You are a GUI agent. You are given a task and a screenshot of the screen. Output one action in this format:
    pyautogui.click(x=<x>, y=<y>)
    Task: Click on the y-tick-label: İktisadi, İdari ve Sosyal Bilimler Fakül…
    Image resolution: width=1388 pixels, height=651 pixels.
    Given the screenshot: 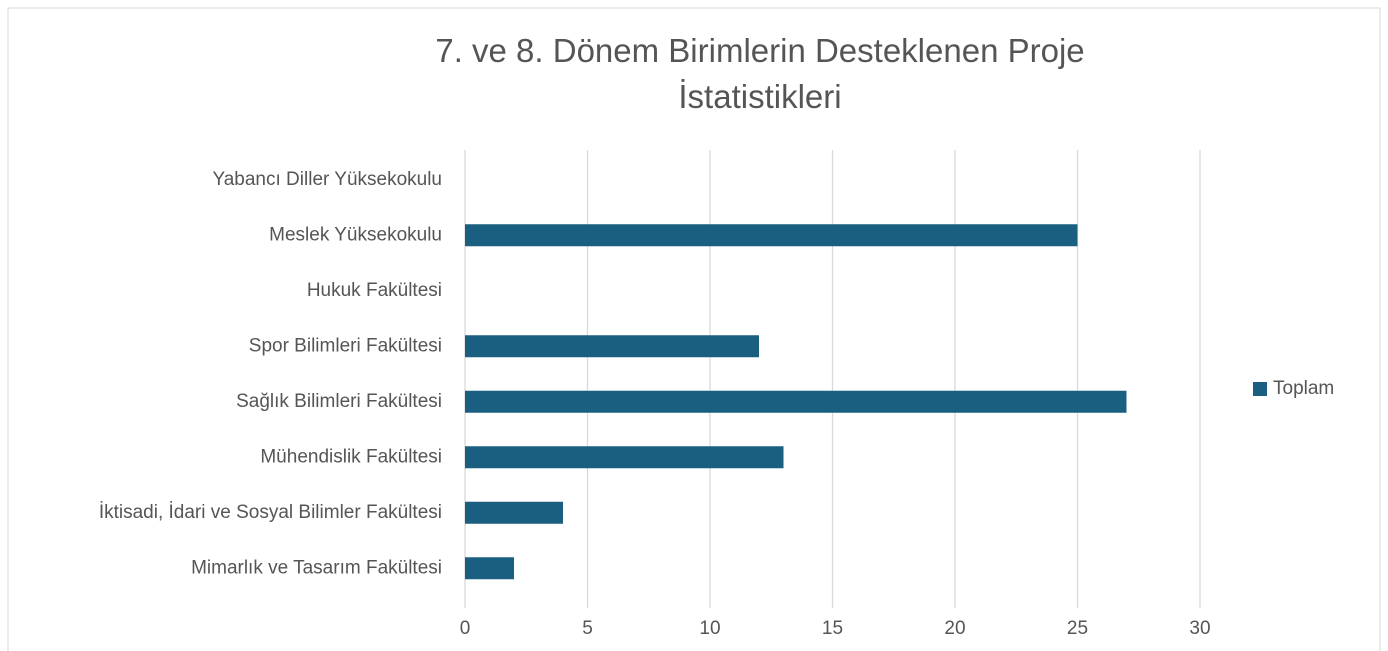 What is the action you would take?
    pyautogui.click(x=270, y=512)
    